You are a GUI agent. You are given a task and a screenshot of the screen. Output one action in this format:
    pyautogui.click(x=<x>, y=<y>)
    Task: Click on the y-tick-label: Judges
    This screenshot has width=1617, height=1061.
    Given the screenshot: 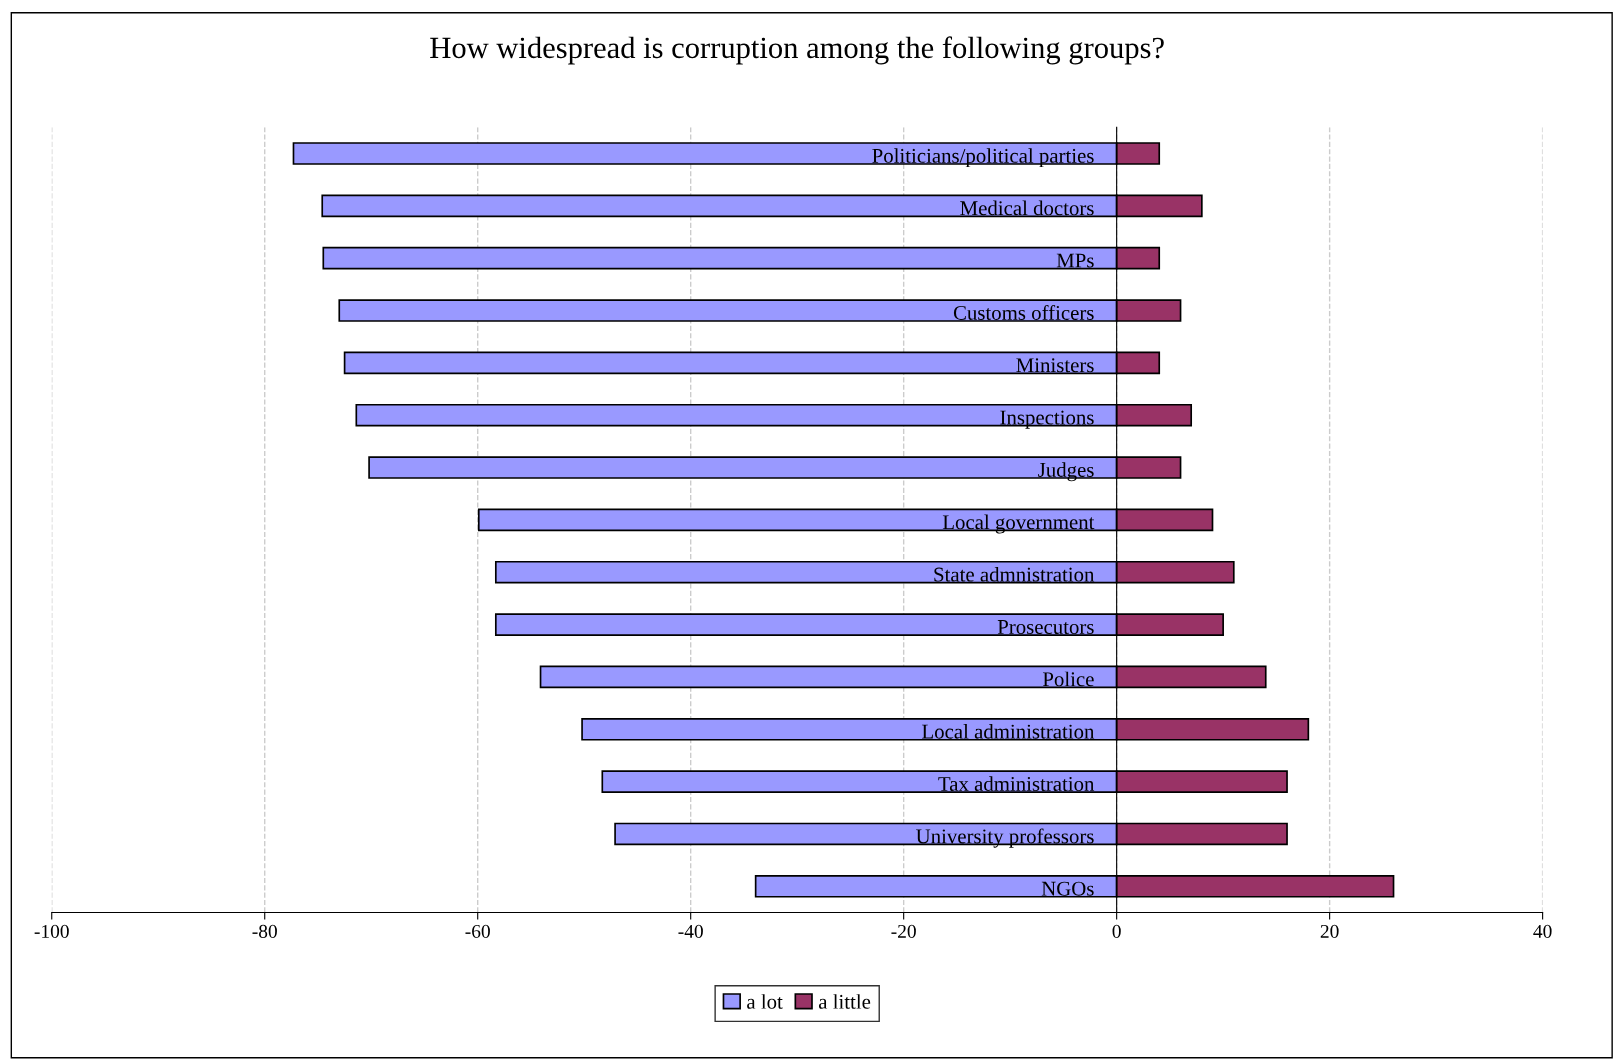 What is the action you would take?
    pyautogui.click(x=1066, y=472)
    